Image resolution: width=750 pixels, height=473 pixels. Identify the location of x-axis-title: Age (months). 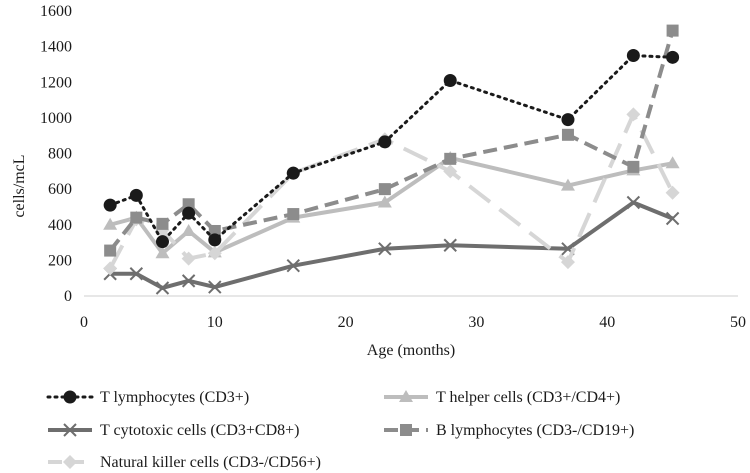
(411, 350).